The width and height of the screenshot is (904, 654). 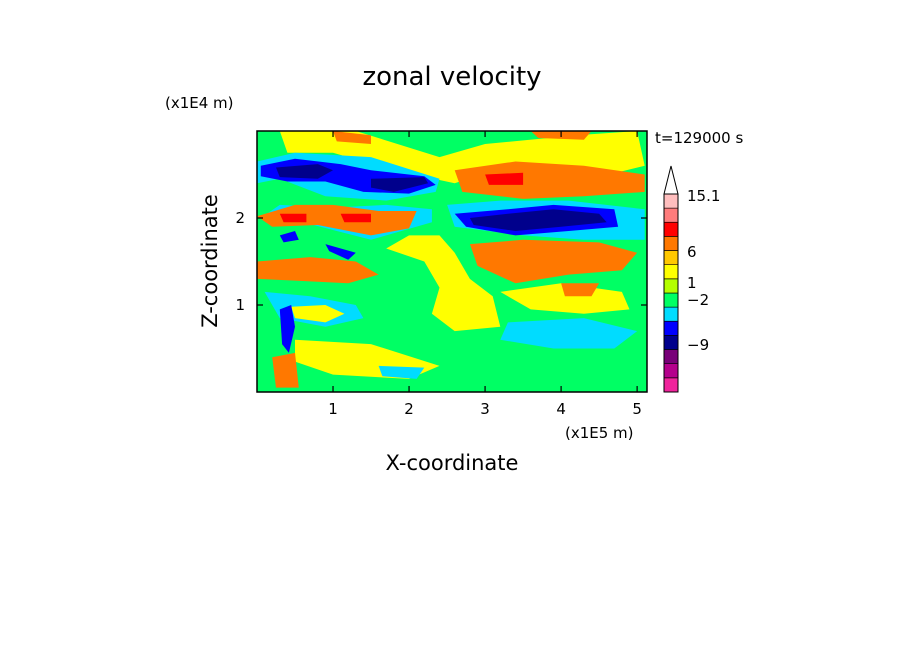 What do you see at coordinates (599, 433) in the screenshot?
I see `x-unit-label: (x1E5 m)` at bounding box center [599, 433].